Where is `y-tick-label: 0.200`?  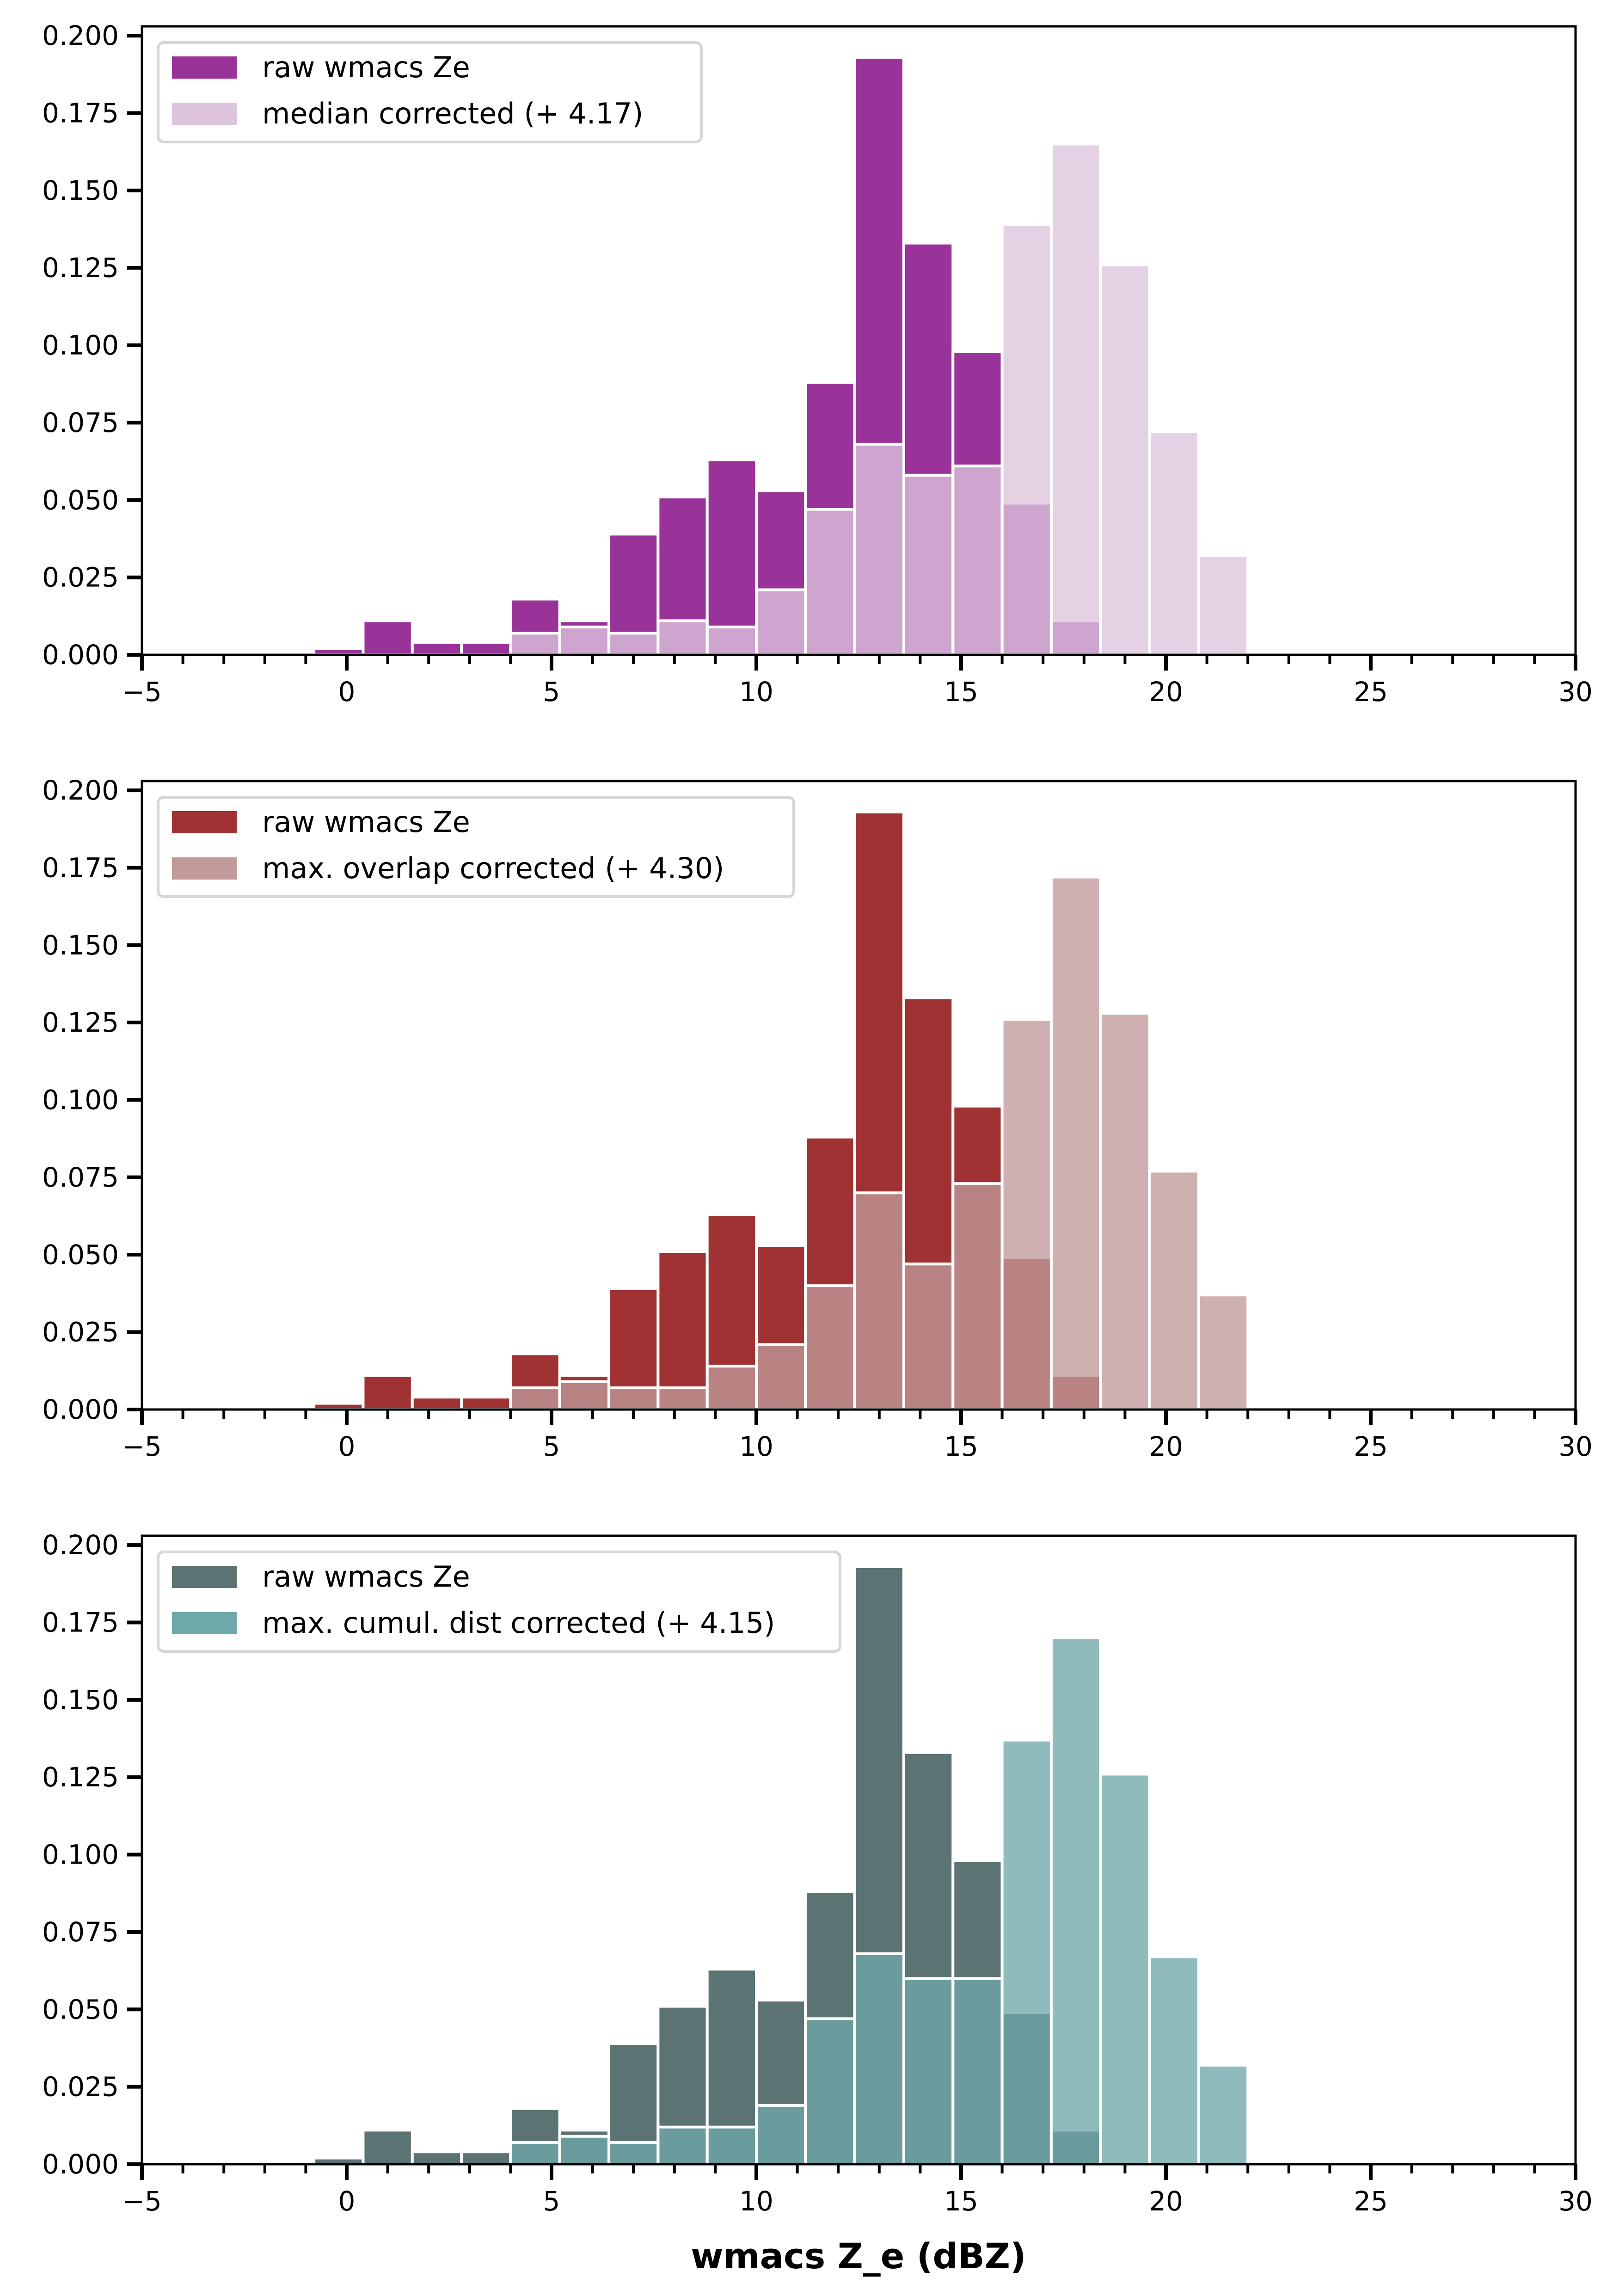 y-tick-label: 0.200 is located at coordinates (80, 791).